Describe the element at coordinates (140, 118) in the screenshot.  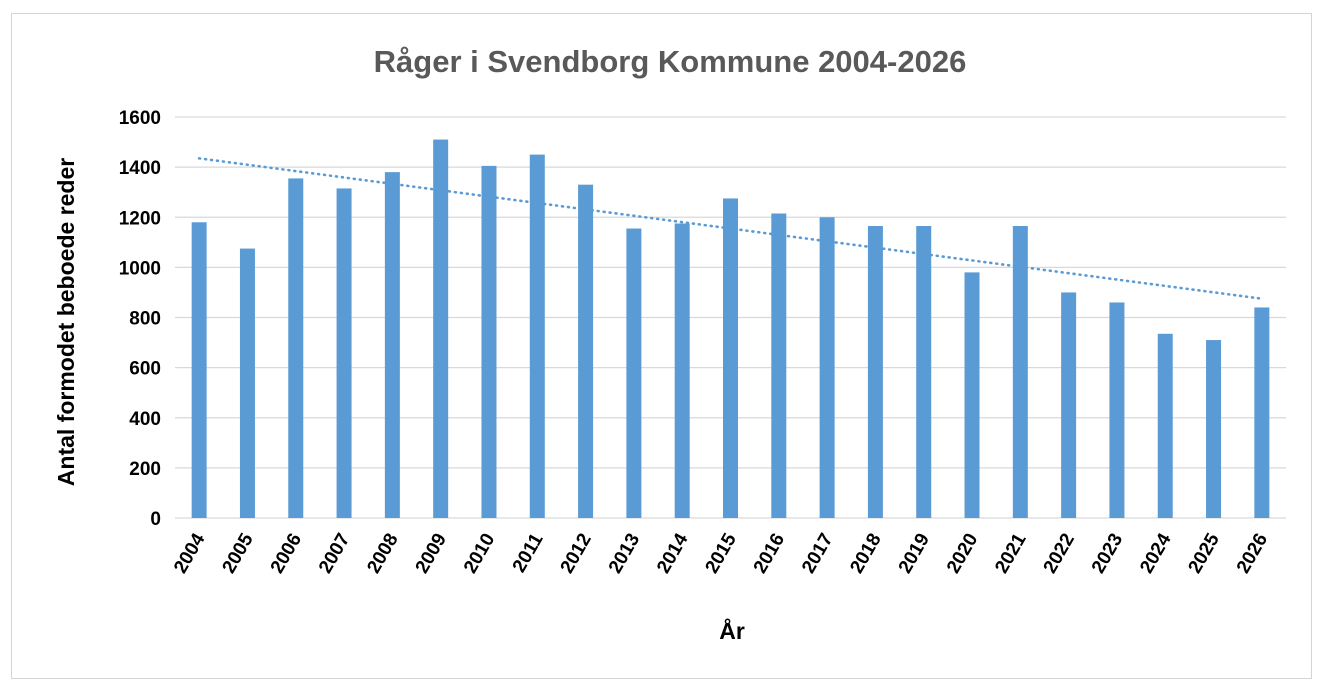
I see `y-tick-label: 1600` at that location.